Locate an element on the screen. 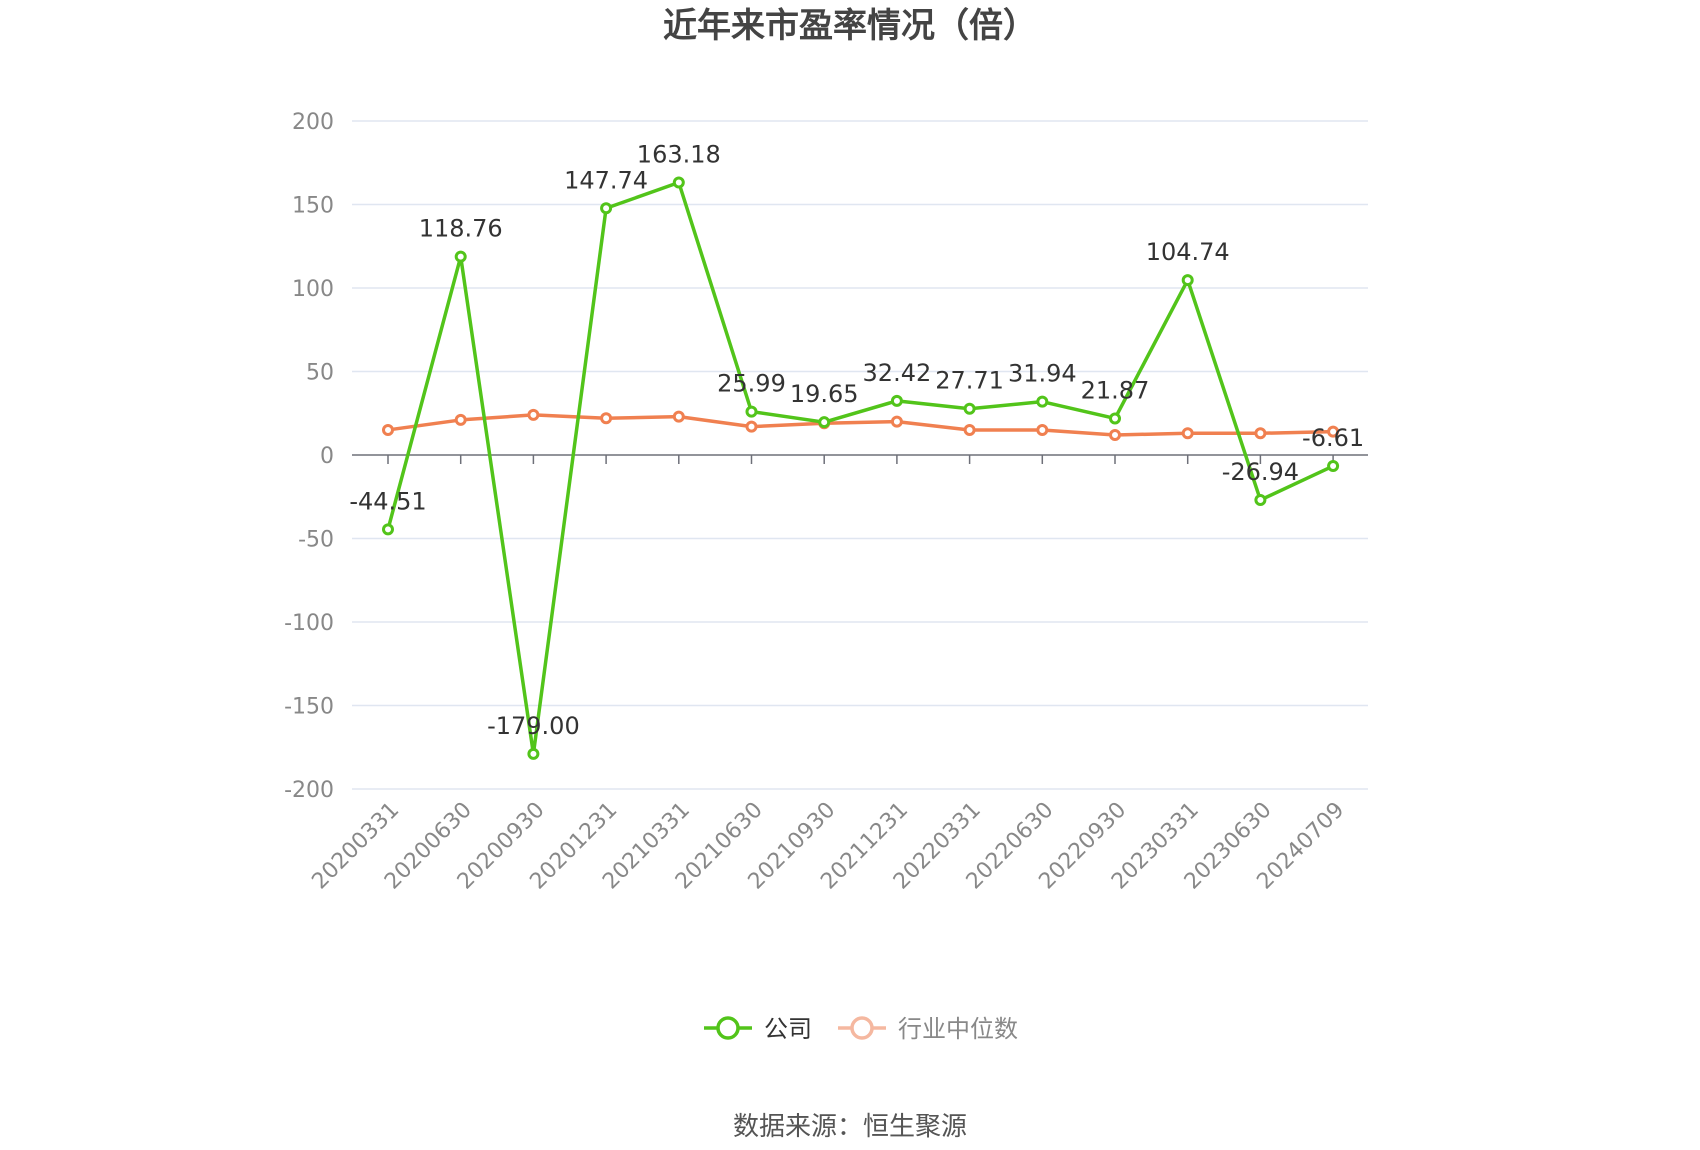 This screenshot has height=1150, width=1700. data-label: -26.94 is located at coordinates (1260, 472).